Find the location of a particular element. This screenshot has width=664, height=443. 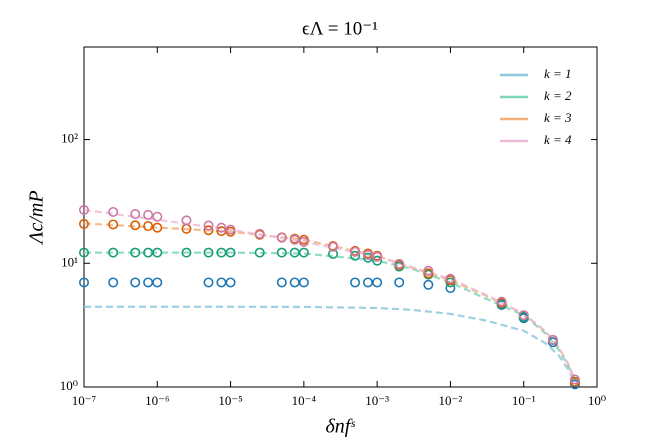

x-tick-label: 10⁻⁵ is located at coordinates (230, 400).